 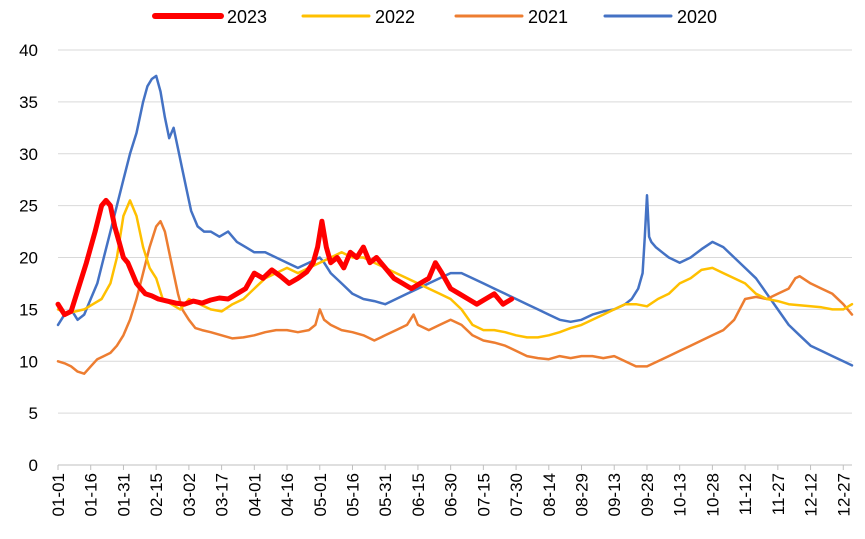 I want to click on legend-label-2022: 2022, so click(x=395, y=17).